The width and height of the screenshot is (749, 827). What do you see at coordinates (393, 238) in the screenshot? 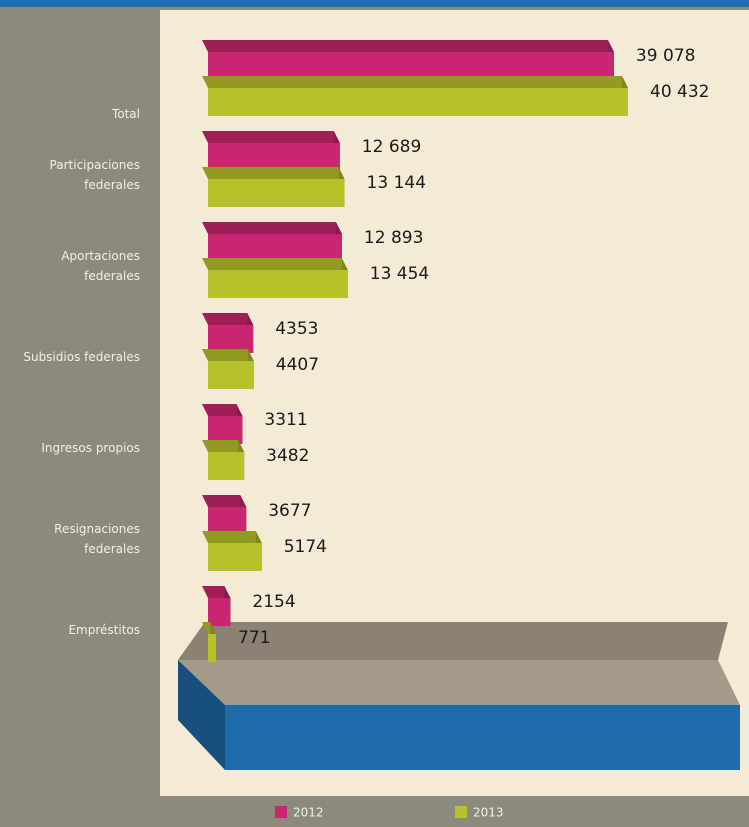
I see `value-label: 12 893` at bounding box center [393, 238].